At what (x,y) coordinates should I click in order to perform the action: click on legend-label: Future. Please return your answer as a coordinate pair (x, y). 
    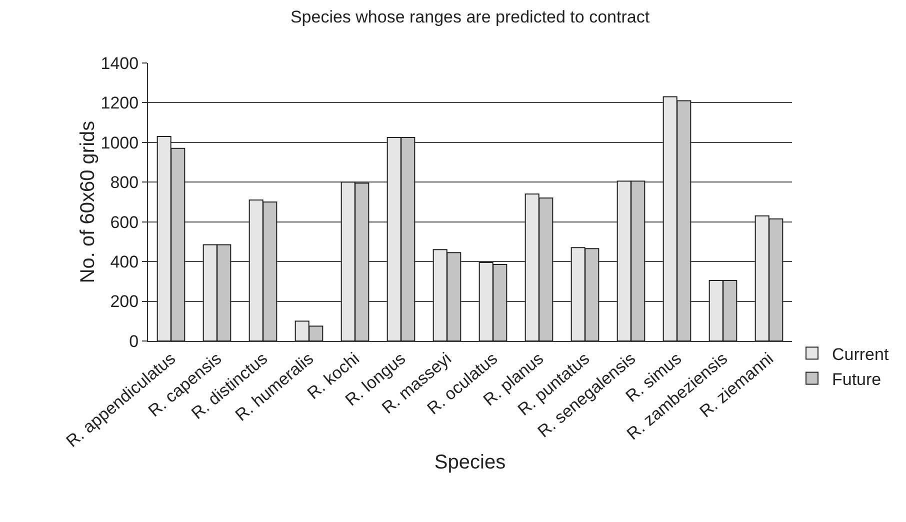
    Looking at the image, I should click on (857, 379).